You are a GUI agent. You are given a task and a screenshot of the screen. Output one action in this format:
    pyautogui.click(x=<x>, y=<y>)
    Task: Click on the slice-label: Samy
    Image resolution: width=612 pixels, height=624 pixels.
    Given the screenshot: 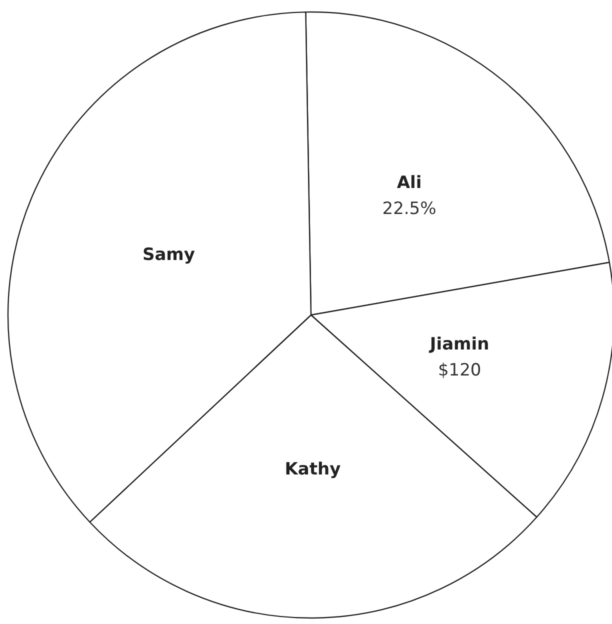 What is the action you would take?
    pyautogui.click(x=168, y=254)
    